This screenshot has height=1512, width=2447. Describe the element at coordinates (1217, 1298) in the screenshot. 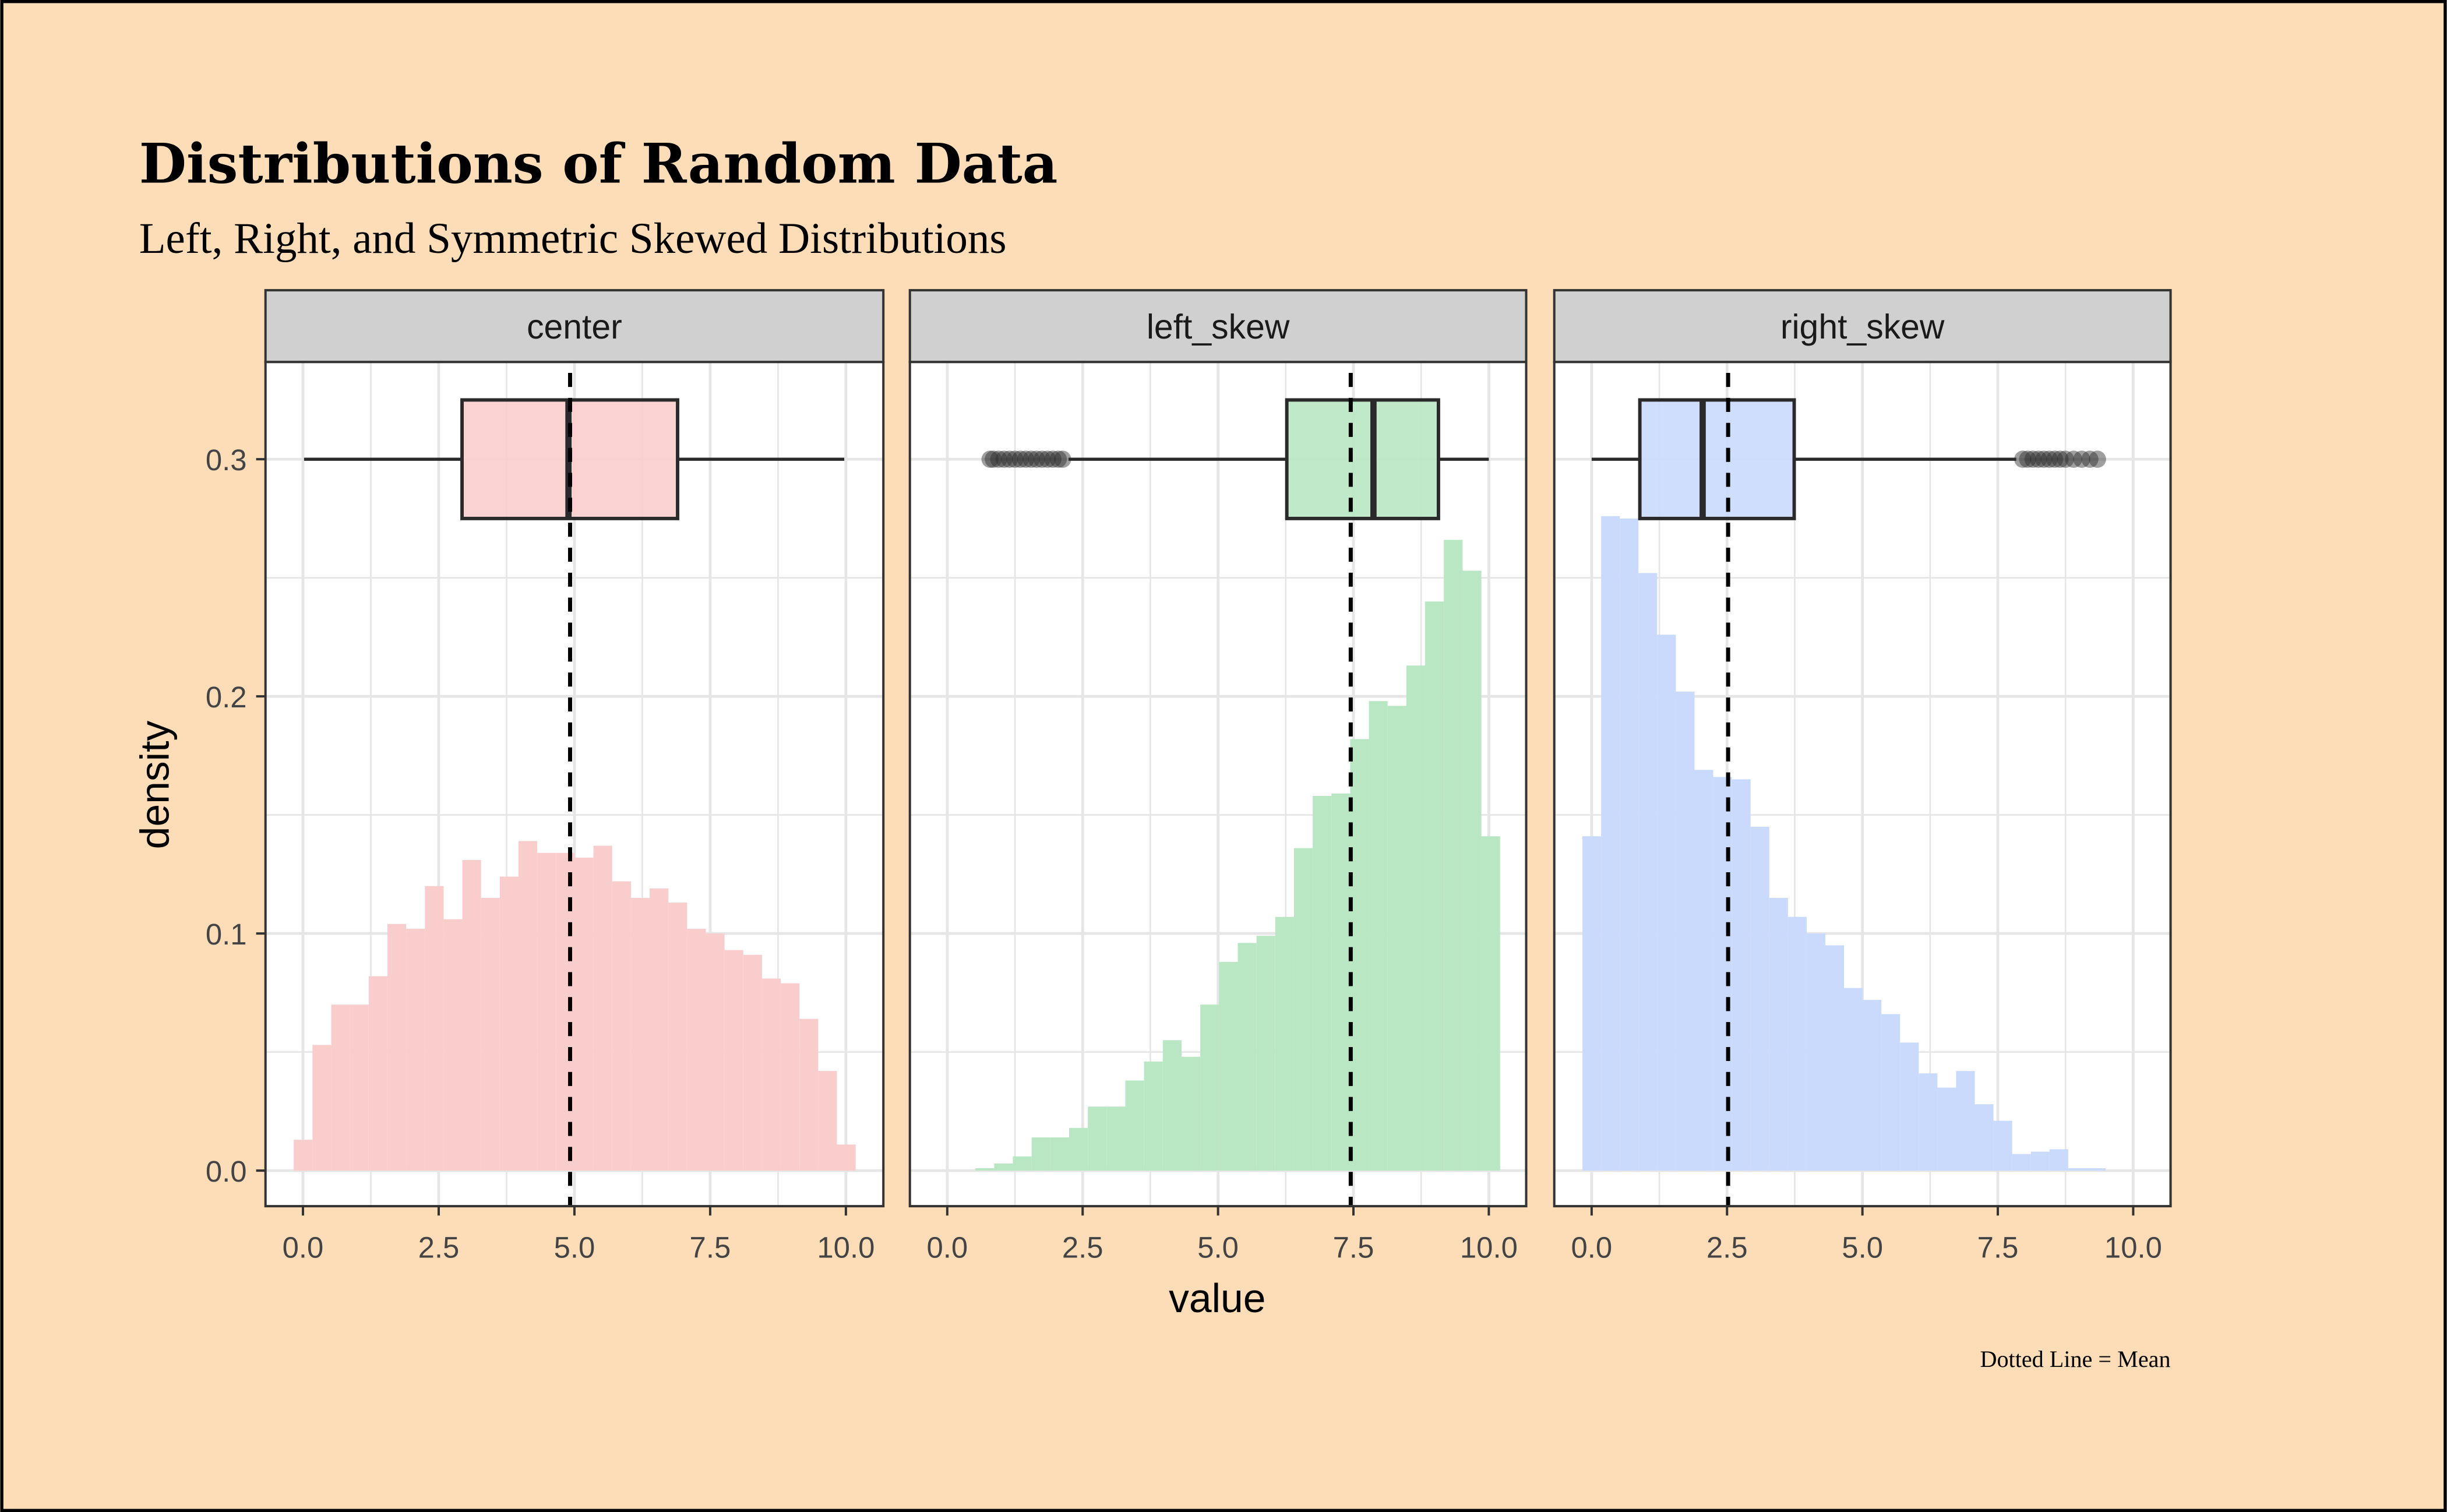

I see `x-axis-label: value` at that location.